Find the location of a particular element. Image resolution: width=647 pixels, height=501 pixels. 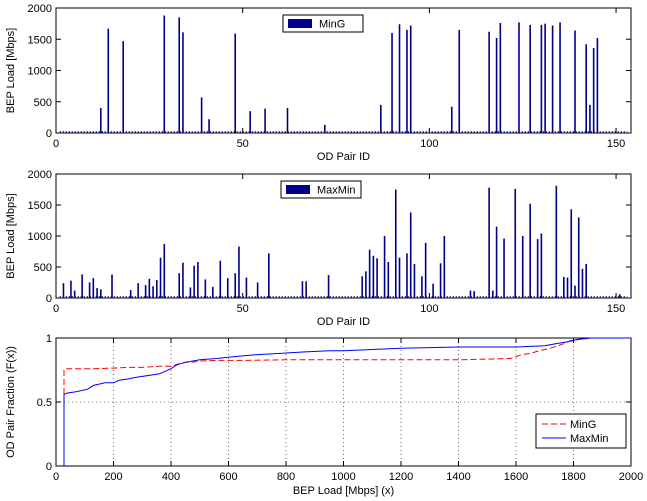

y-axis-label: OD Pair Fraction (F(x)) is located at coordinates (11, 402).